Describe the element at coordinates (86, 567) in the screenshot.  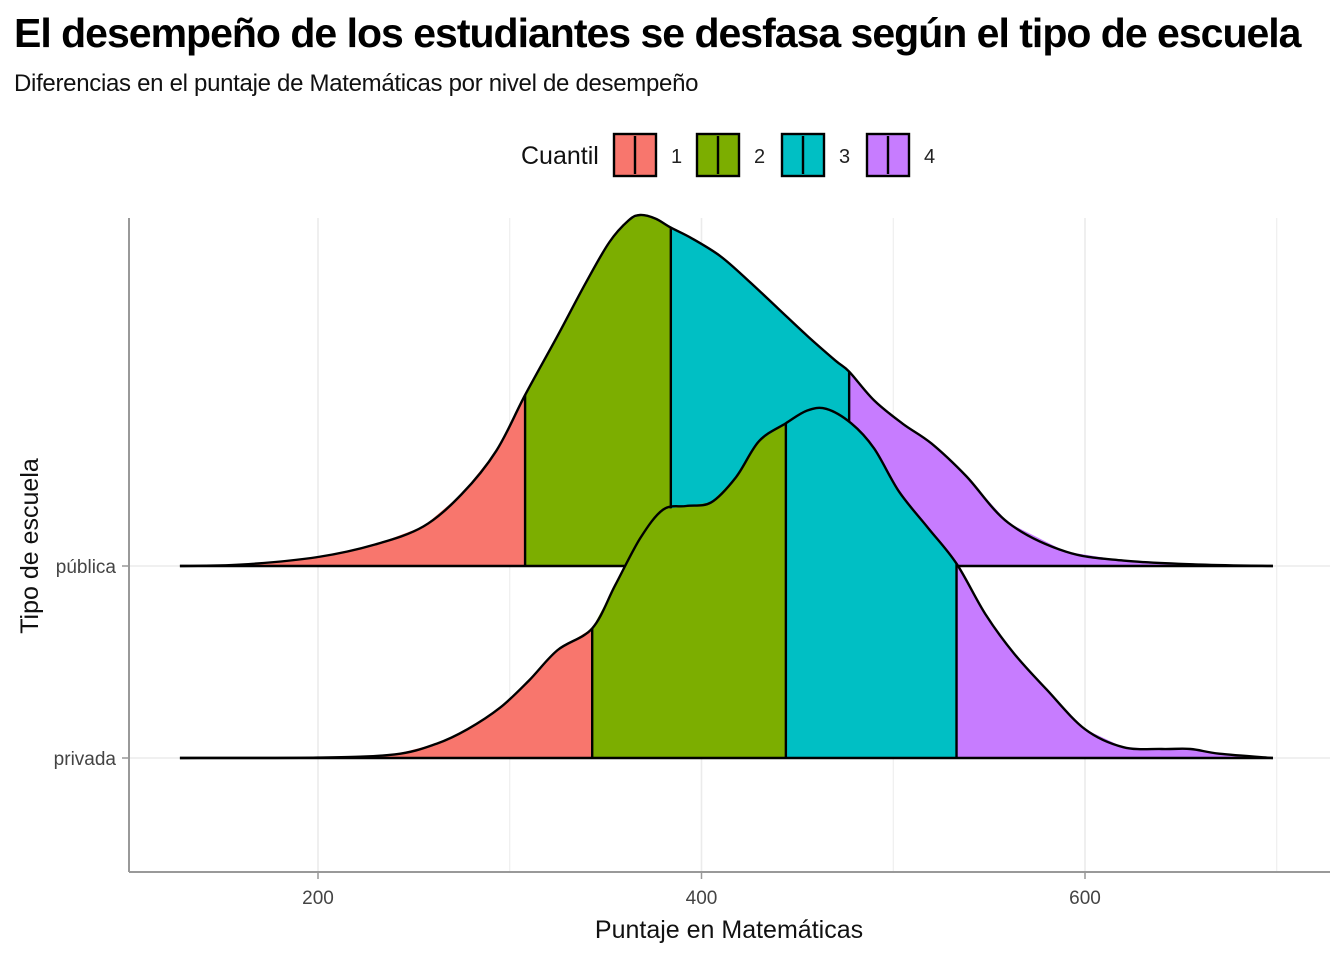
I see `y-tick-label: pública` at that location.